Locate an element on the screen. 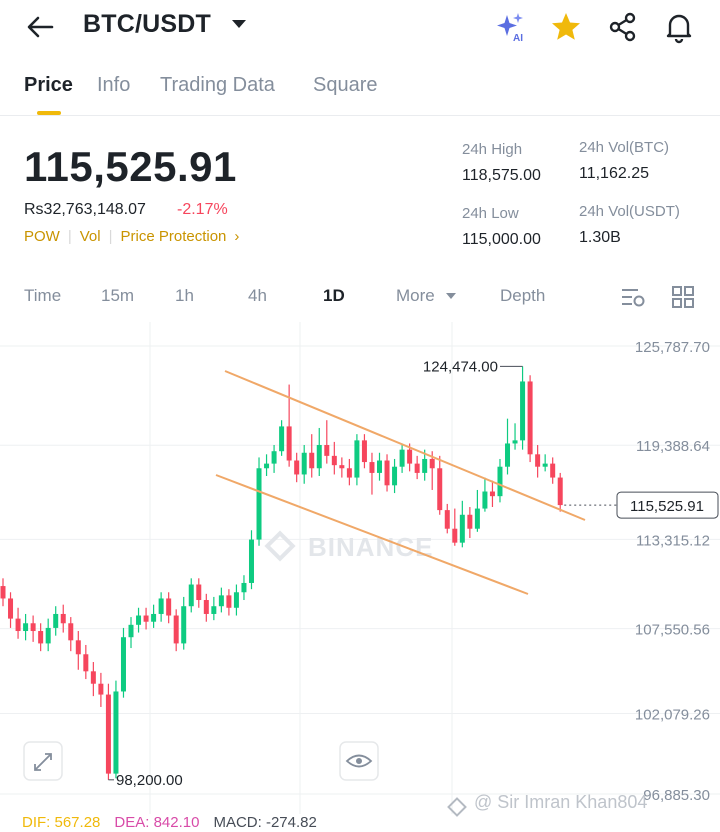 Image resolution: width=720 pixels, height=832 pixels. tab-price: Price is located at coordinates (48, 85).